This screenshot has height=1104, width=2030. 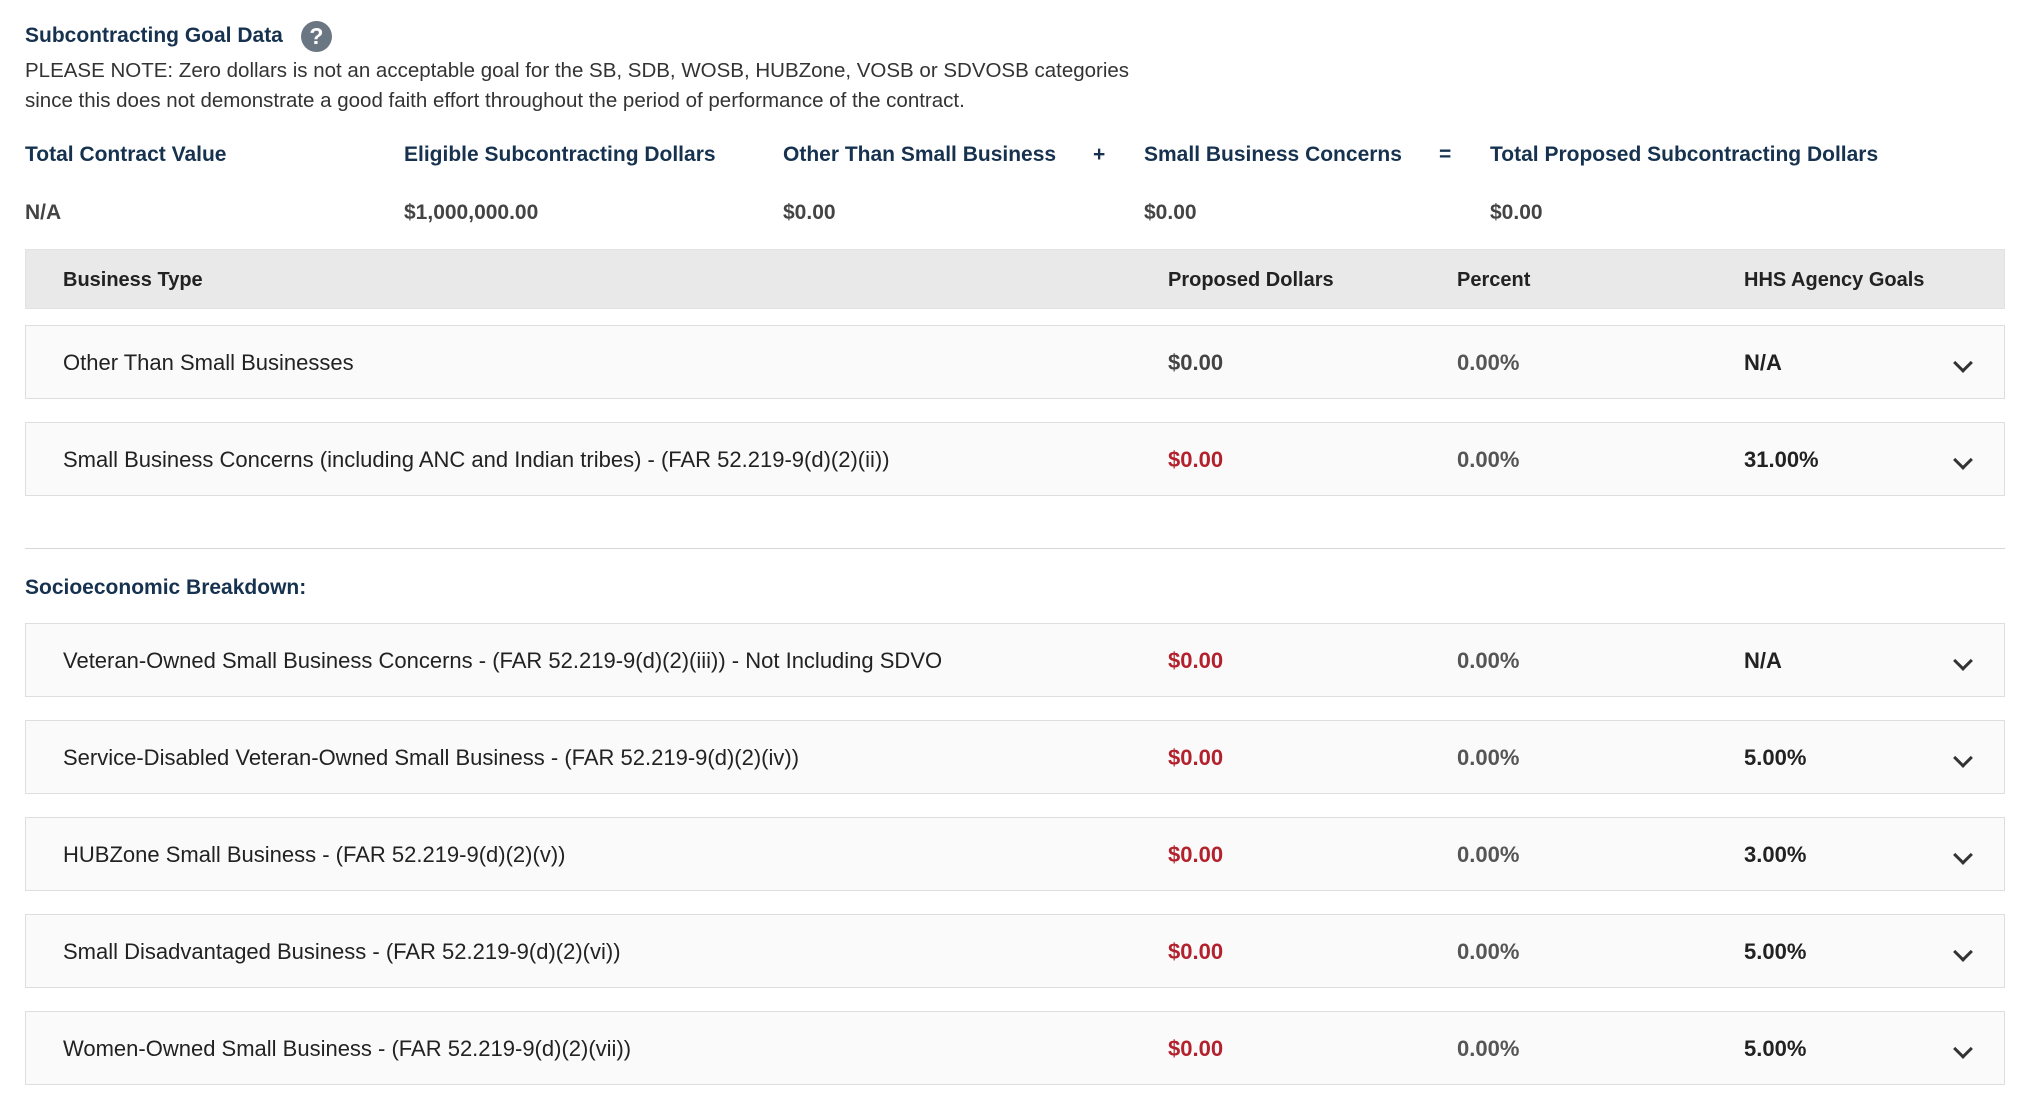 I want to click on plus-sign: +, so click(x=1099, y=154).